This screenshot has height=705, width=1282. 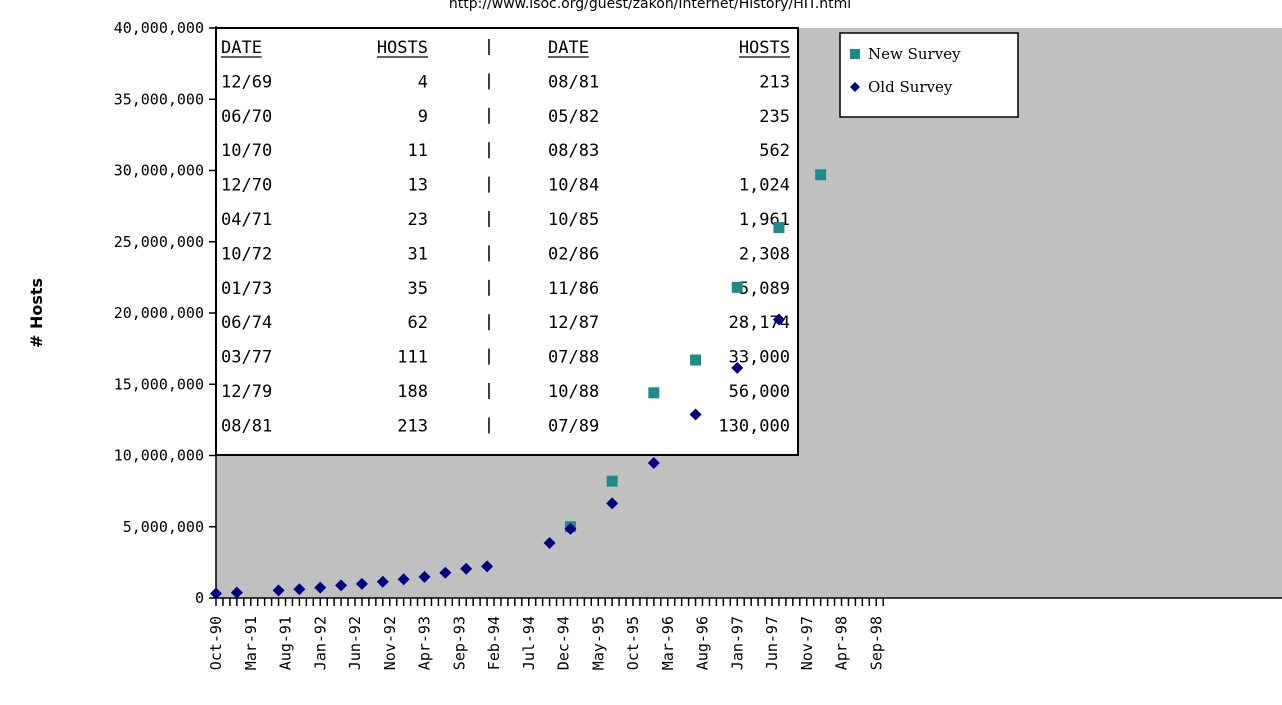 I want to click on table-cell: 111, so click(x=412, y=358).